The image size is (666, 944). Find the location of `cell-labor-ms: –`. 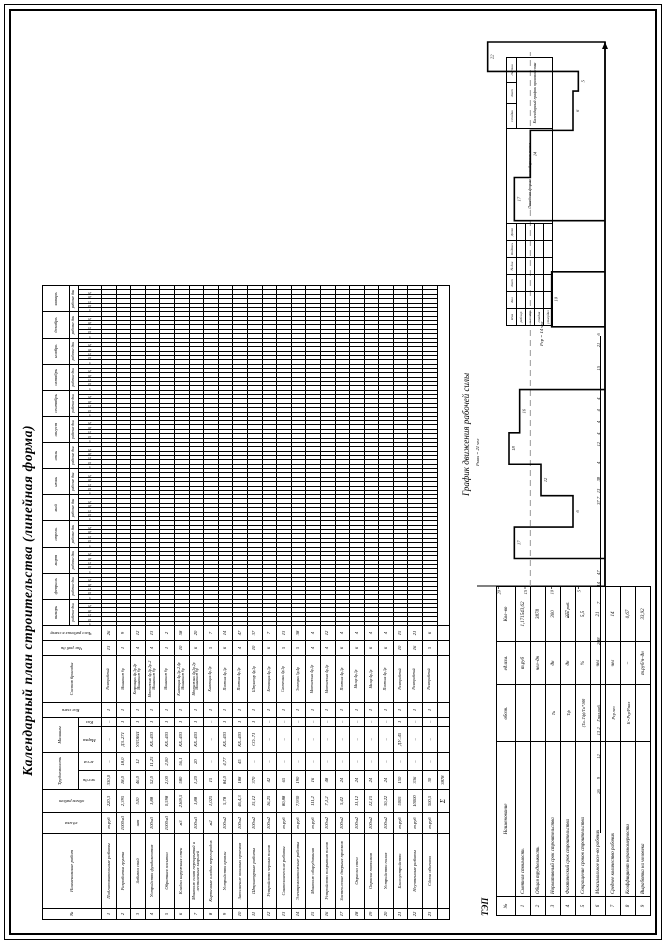

cell-labor-ms: – is located at coordinates (255, 761).